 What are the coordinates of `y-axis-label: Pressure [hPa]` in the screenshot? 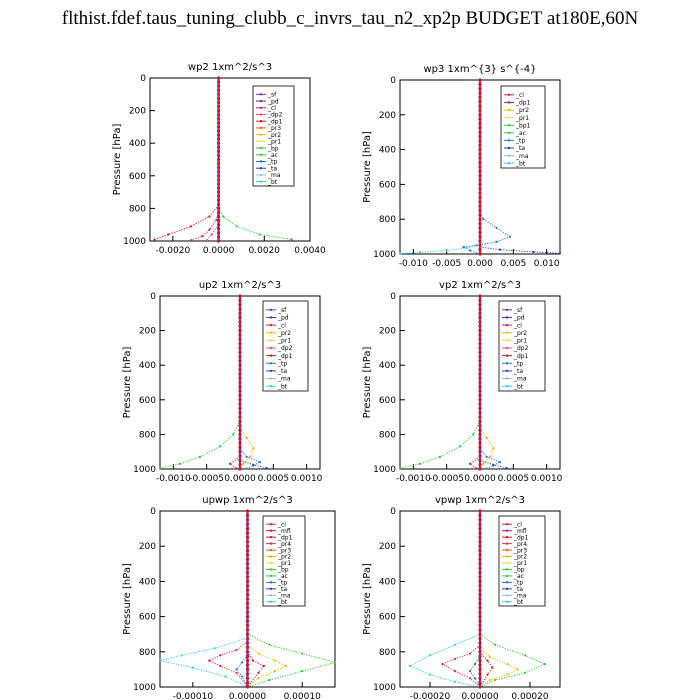 It's located at (367, 167).